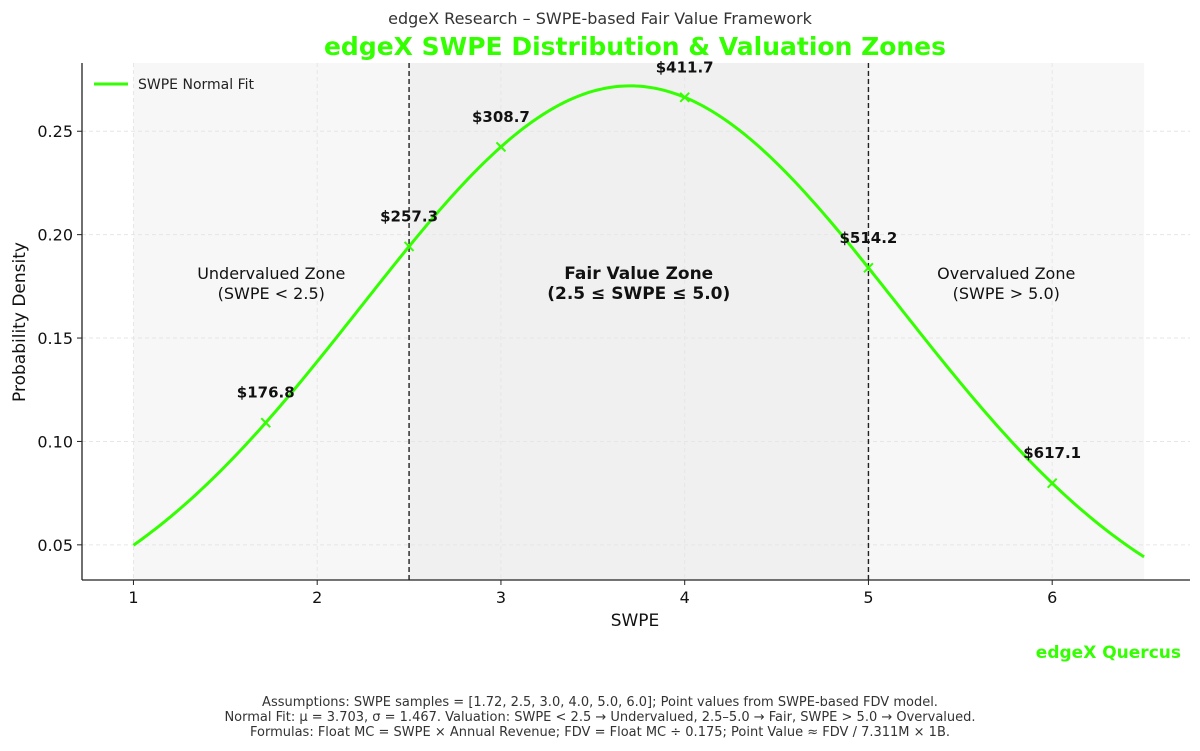 The width and height of the screenshot is (1200, 751). What do you see at coordinates (501, 597) in the screenshot?
I see `x-tick-label: 3` at bounding box center [501, 597].